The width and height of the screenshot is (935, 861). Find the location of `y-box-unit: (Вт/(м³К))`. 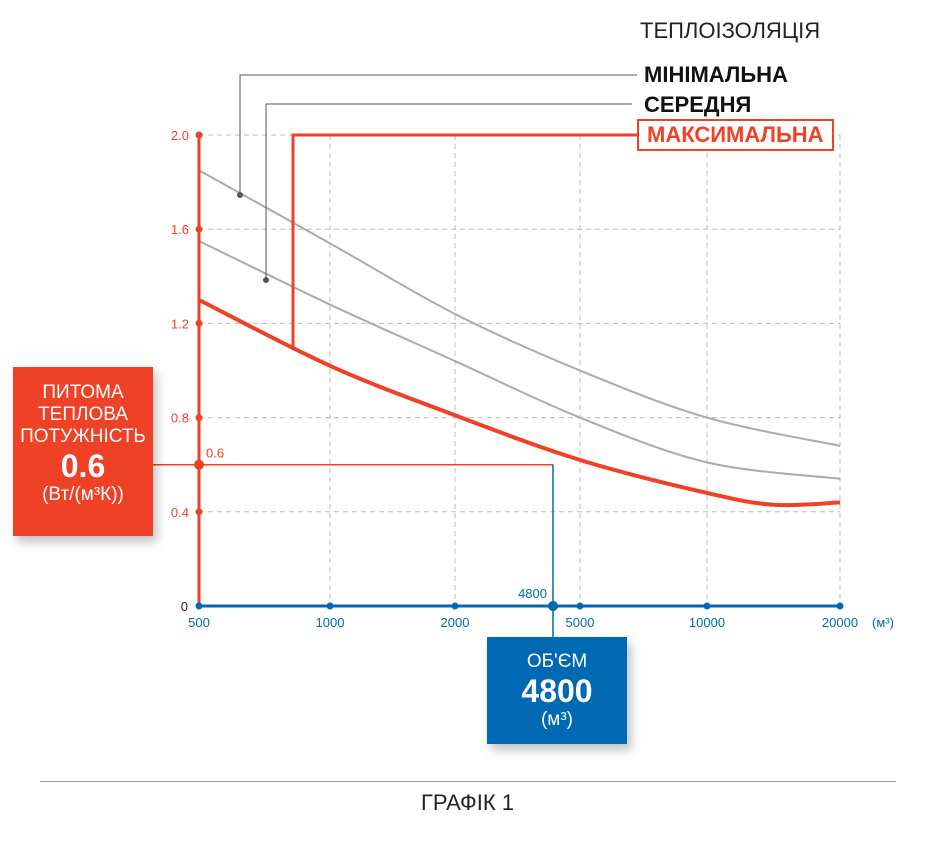

y-box-unit: (Вт/(м³К)) is located at coordinates (83, 494).